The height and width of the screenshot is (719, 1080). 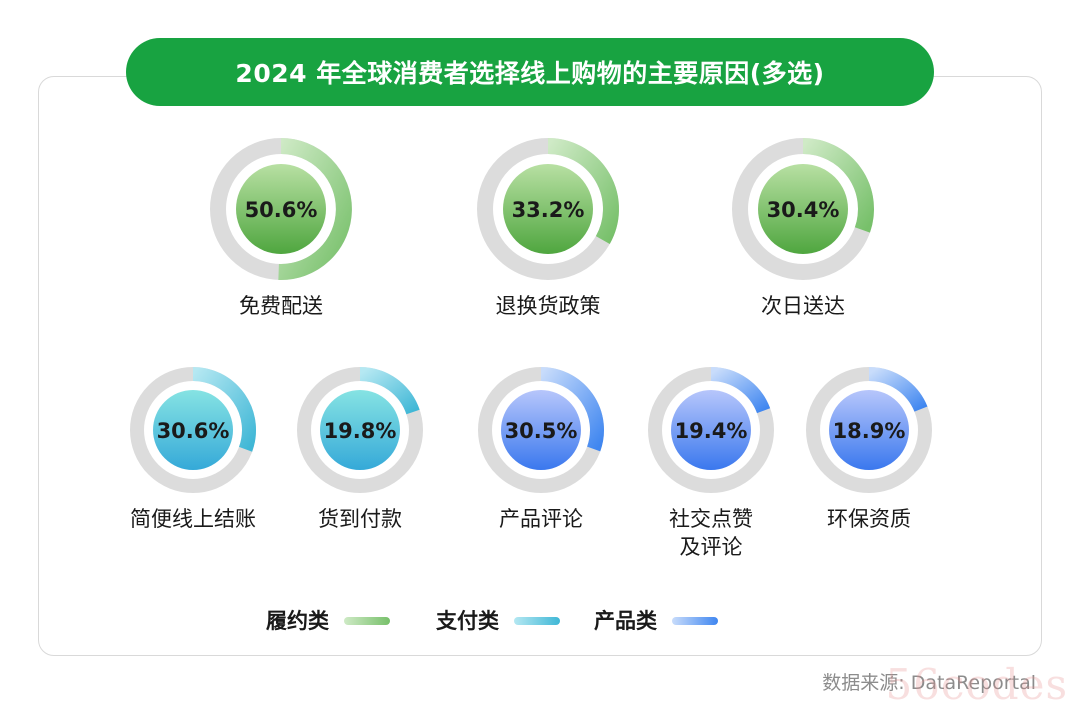 I want to click on donut-category-label: 退换货政策, so click(x=548, y=306).